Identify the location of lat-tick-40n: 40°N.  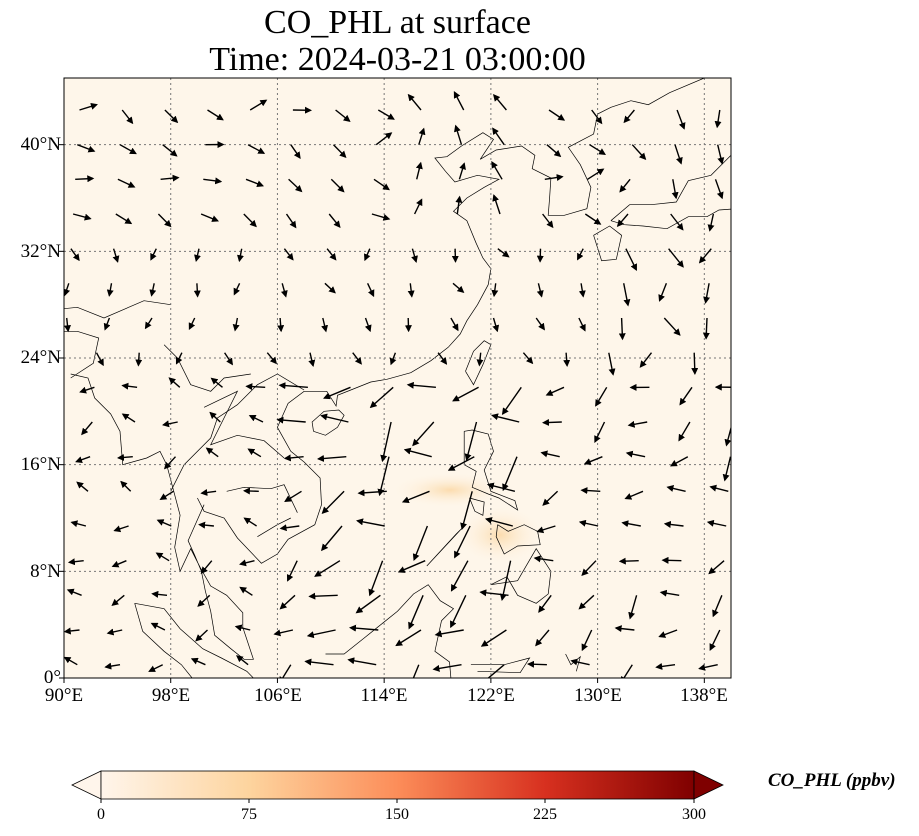
(40, 144).